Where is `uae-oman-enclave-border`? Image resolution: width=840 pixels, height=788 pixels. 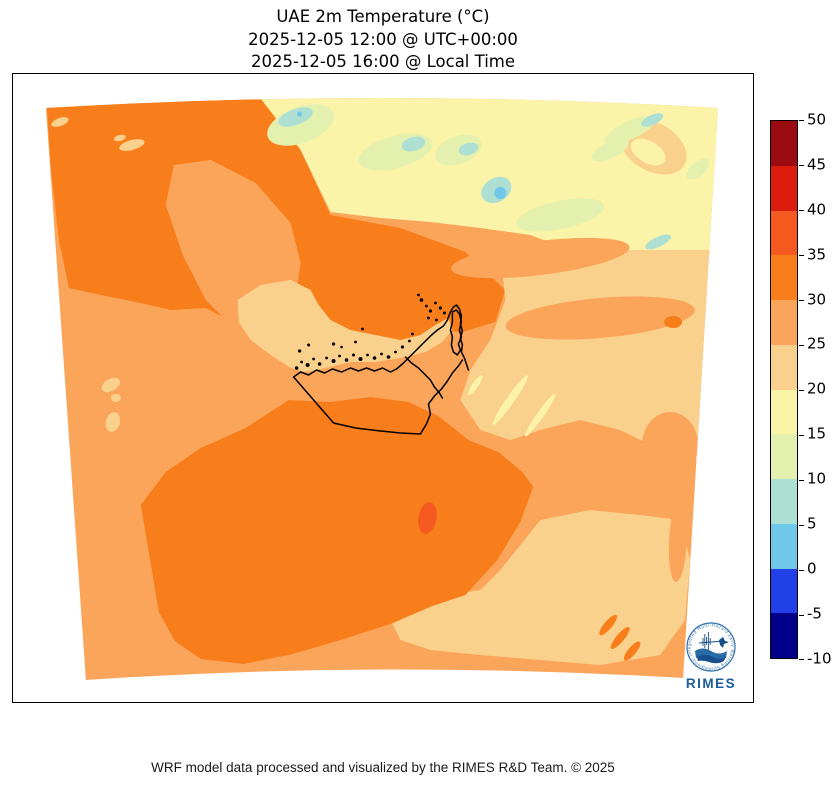 uae-oman-enclave-border is located at coordinates (424, 377).